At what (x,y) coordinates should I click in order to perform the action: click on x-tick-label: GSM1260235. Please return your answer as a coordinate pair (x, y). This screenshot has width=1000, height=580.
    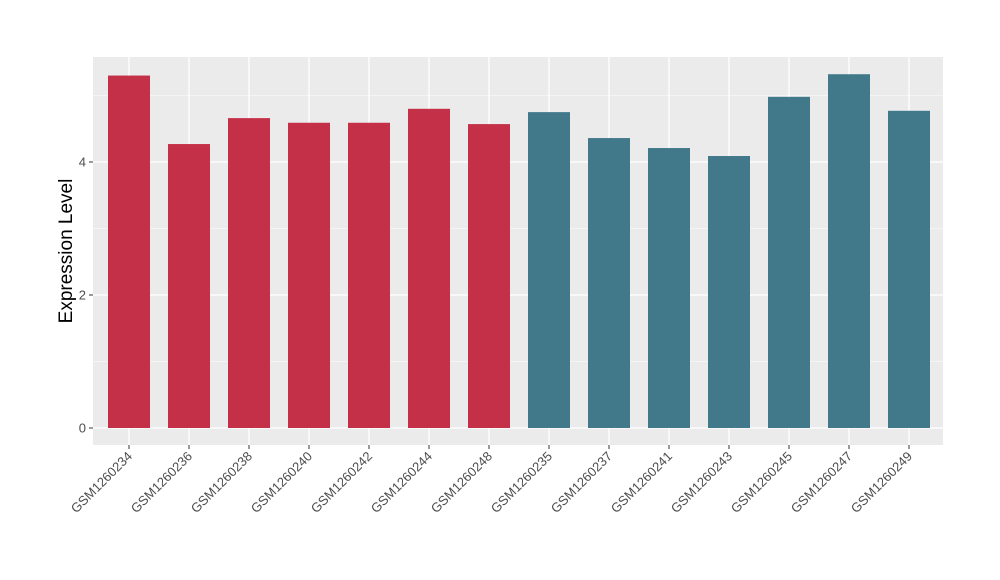
    Looking at the image, I should click on (521, 482).